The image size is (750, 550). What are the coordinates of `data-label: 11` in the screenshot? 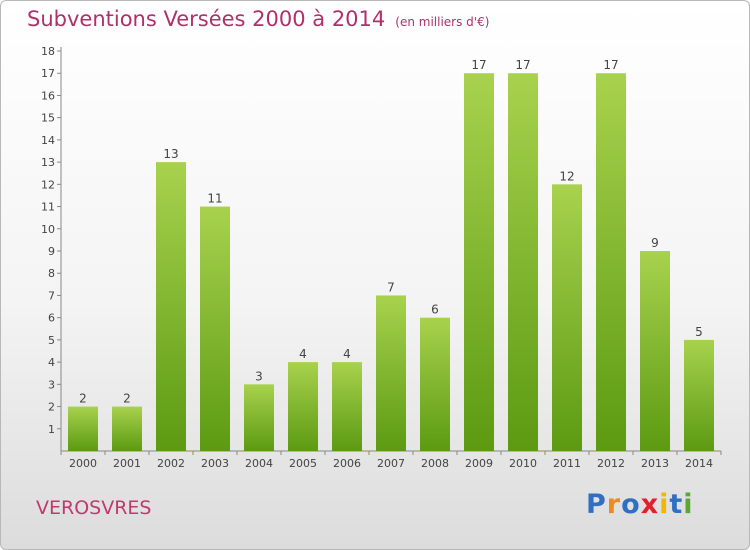 It's located at (214, 199).